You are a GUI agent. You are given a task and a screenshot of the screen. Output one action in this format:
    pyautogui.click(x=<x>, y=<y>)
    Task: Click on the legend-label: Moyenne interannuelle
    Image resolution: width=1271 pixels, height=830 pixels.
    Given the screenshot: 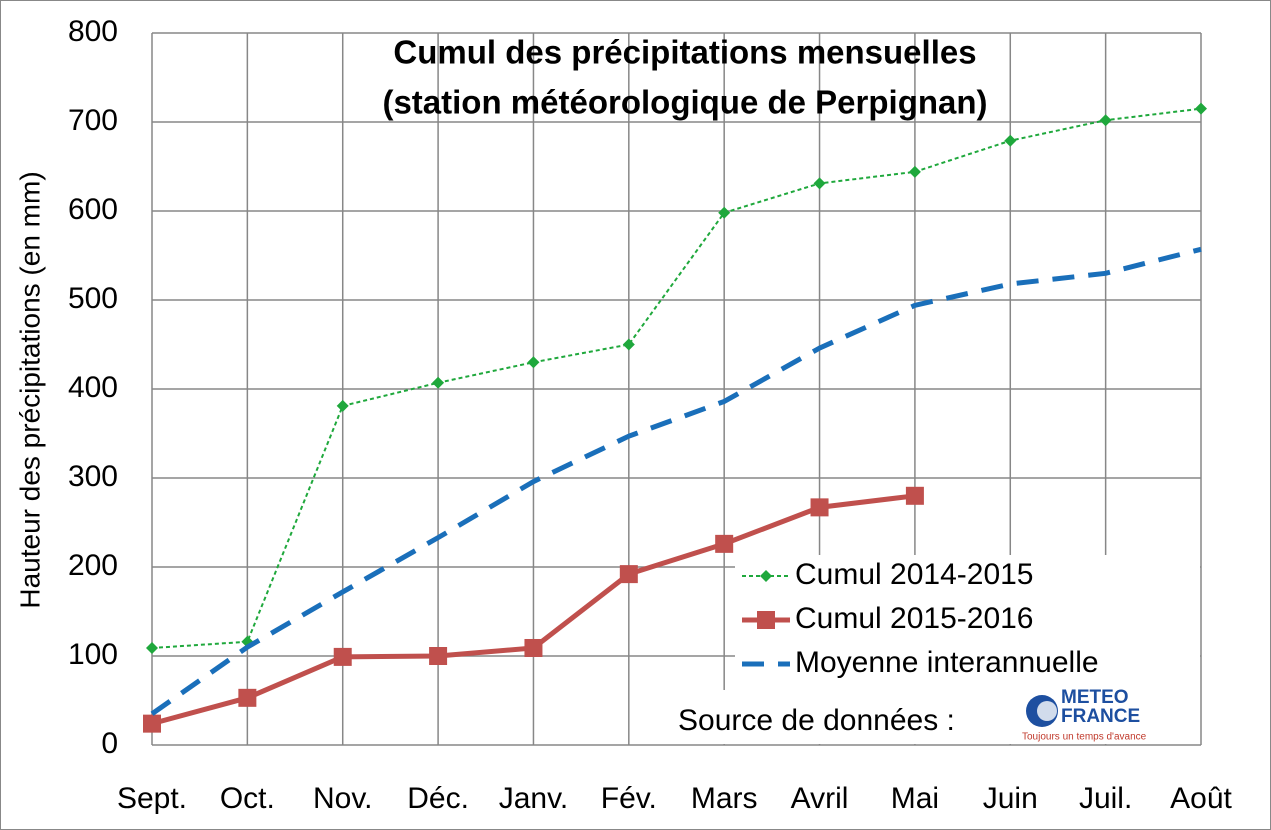 What is the action you would take?
    pyautogui.click(x=947, y=662)
    